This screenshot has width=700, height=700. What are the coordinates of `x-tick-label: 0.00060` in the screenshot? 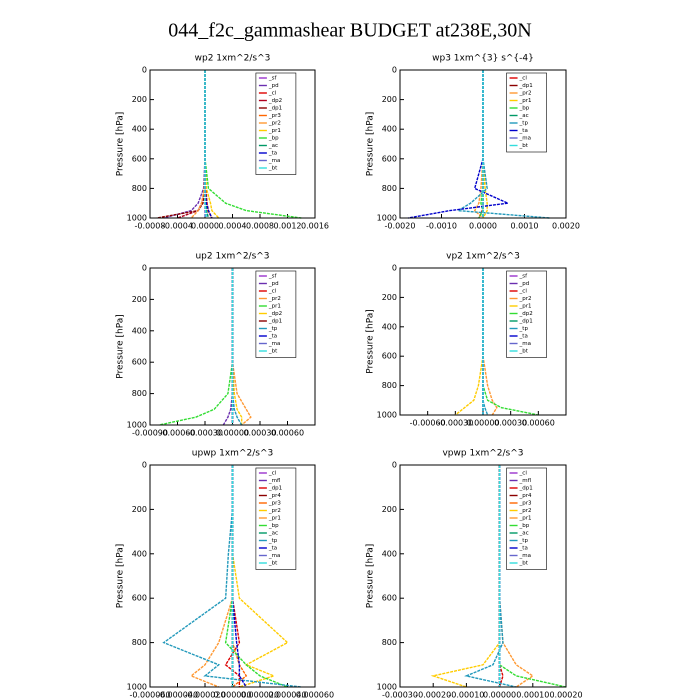 It's located at (538, 423).